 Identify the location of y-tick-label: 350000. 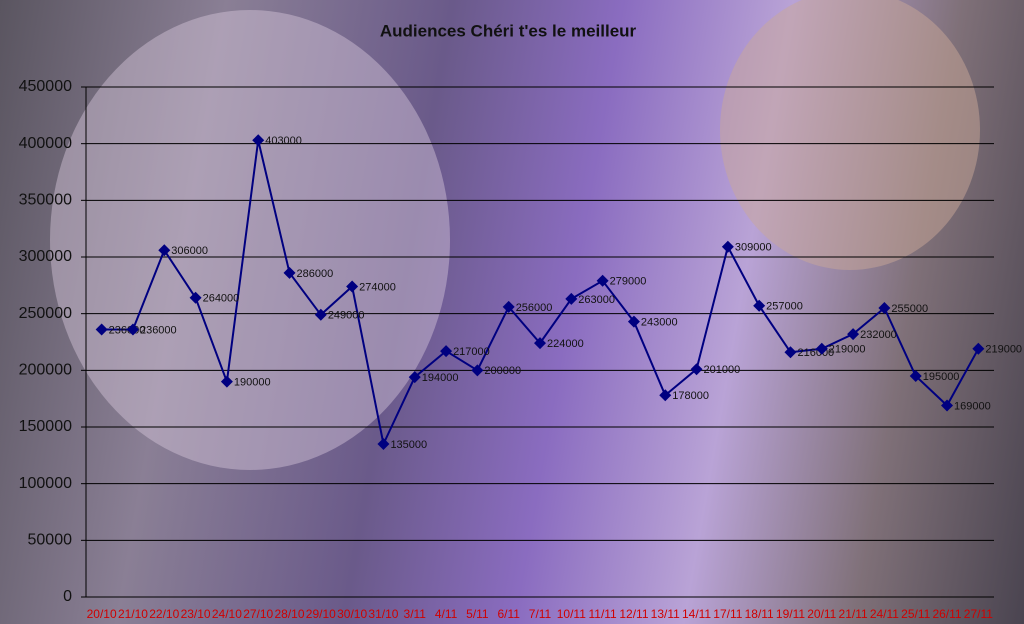
(45, 200).